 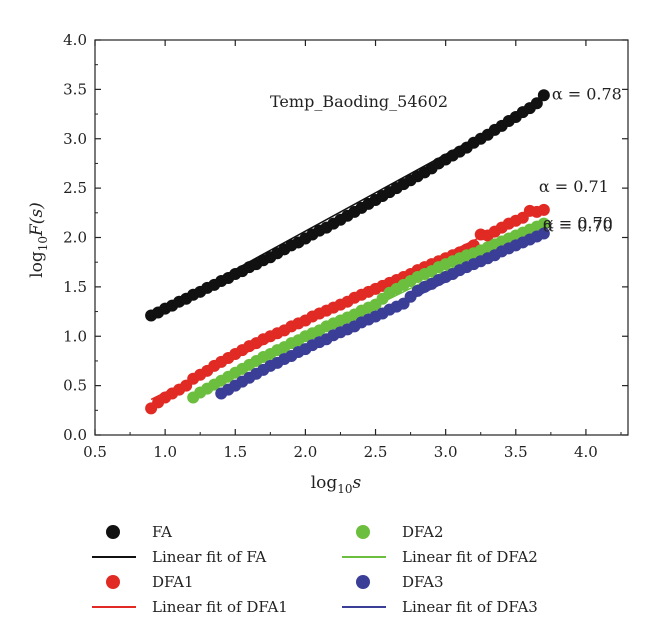 I want to click on y-tick-label: 3.0, so click(x=75, y=139).